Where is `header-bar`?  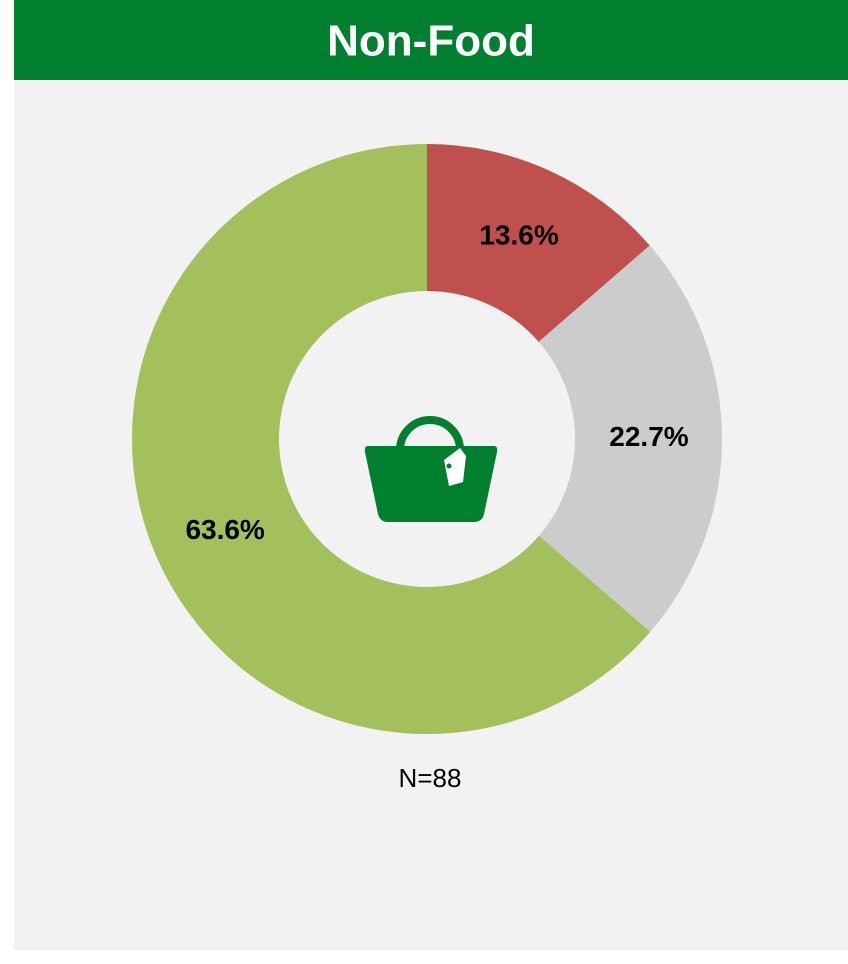 header-bar is located at coordinates (431, 40).